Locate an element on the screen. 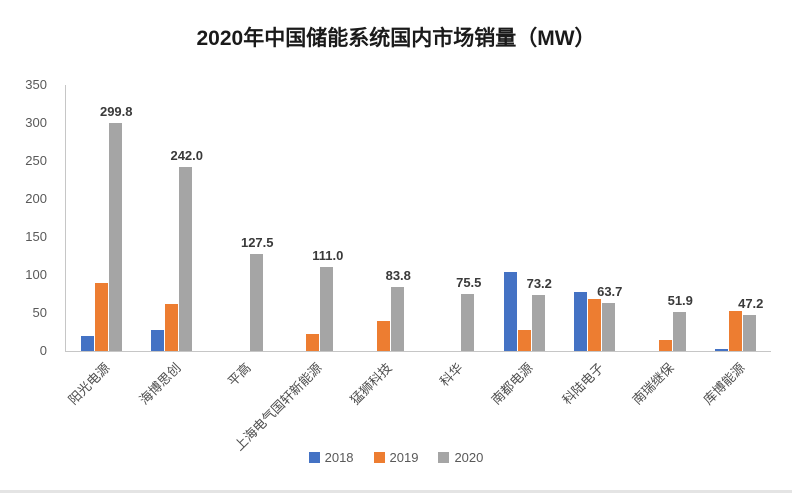  legend-item-2020: 2020 is located at coordinates (460, 457).